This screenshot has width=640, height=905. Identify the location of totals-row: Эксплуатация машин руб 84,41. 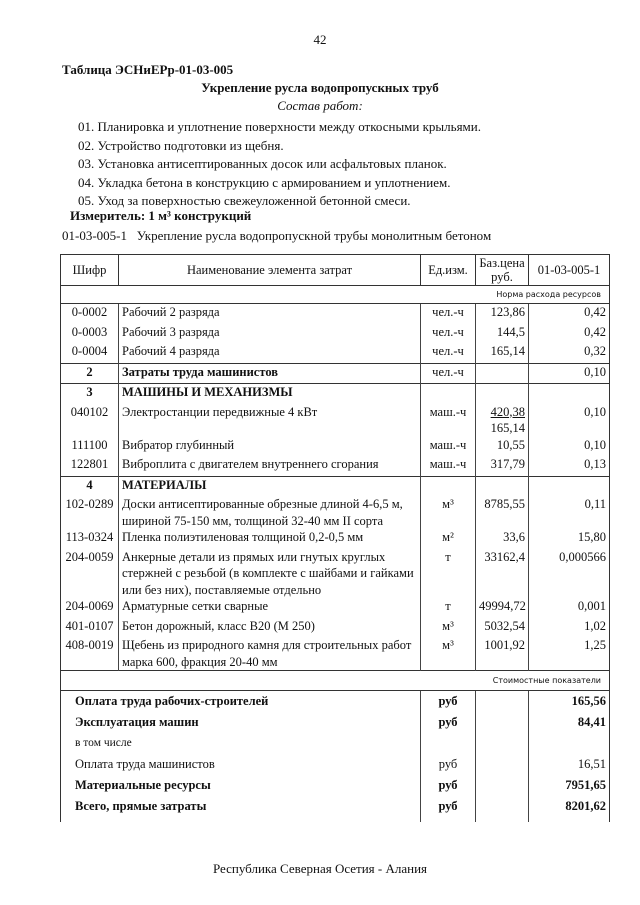
(335, 722).